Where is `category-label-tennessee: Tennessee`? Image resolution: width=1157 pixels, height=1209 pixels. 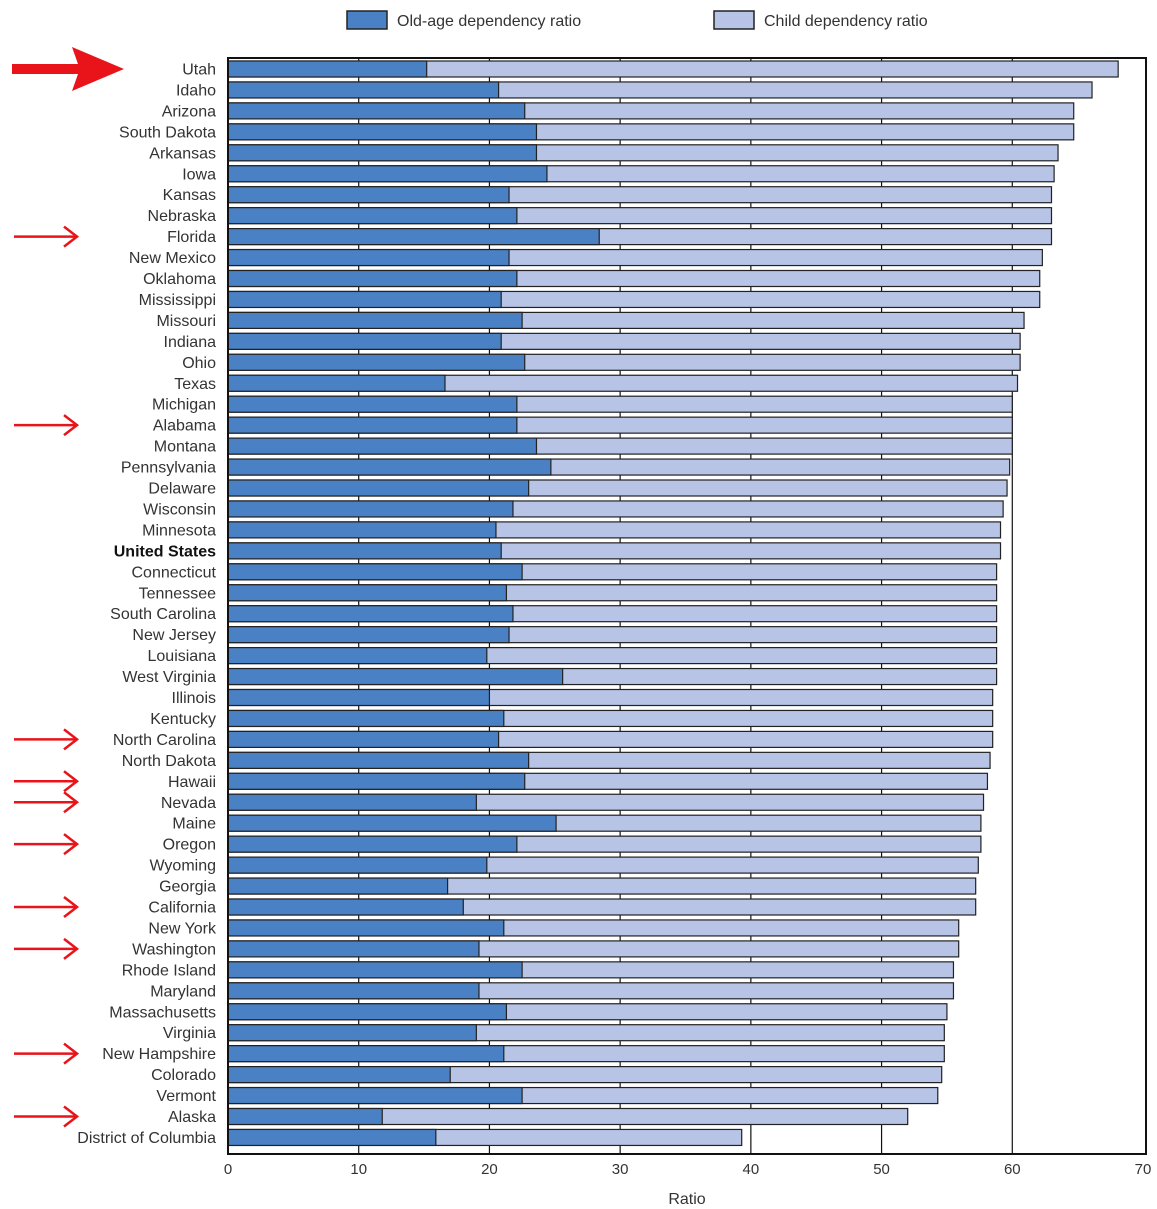
category-label-tennessee: Tennessee is located at coordinates (177, 593).